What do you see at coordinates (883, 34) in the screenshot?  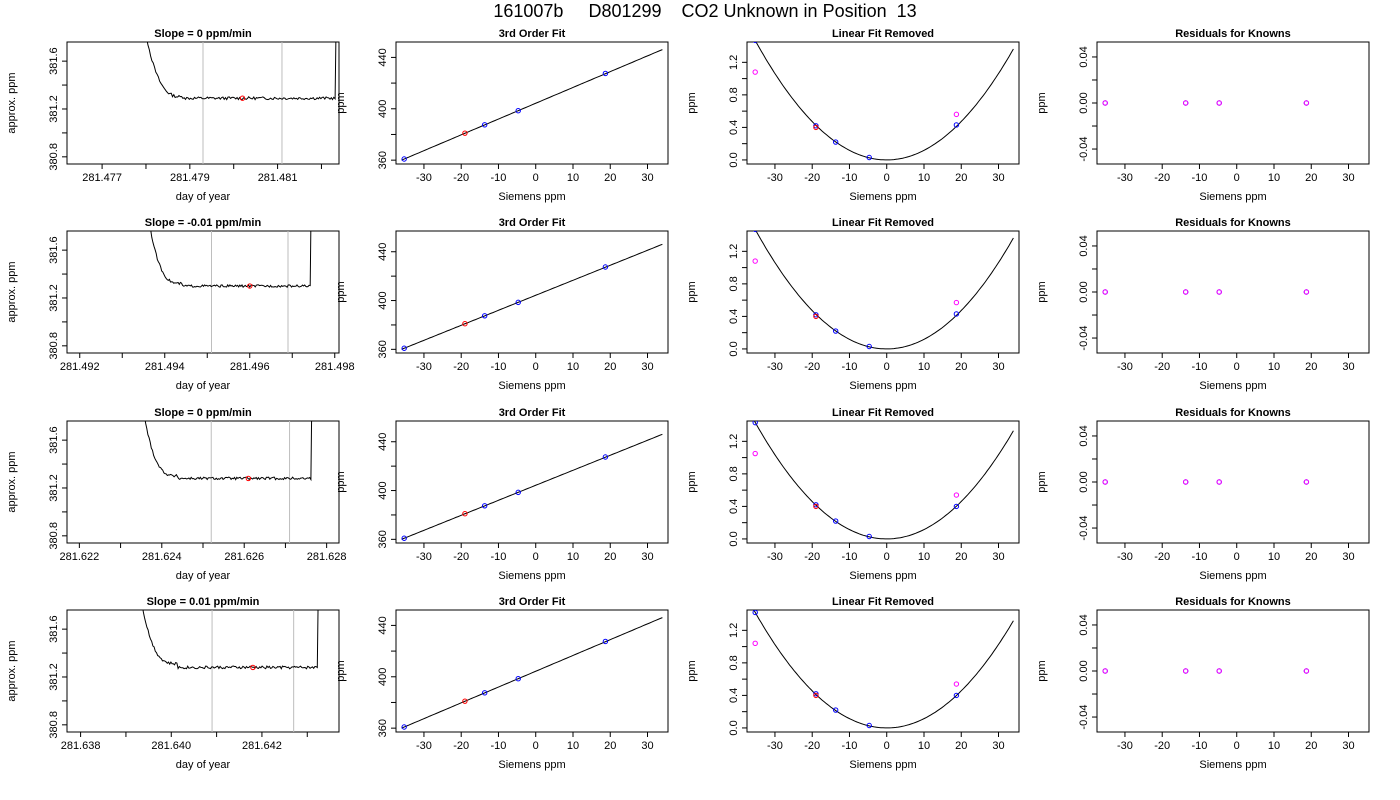 I see `chart-title: Linear Fit Removed` at bounding box center [883, 34].